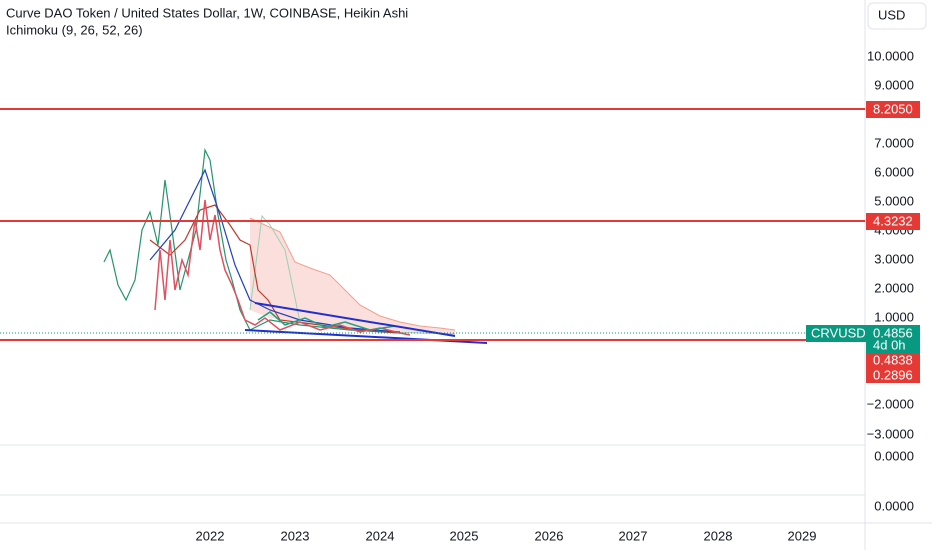 The width and height of the screenshot is (932, 550). What do you see at coordinates (802, 535) in the screenshot?
I see `time-tick: 2029` at bounding box center [802, 535].